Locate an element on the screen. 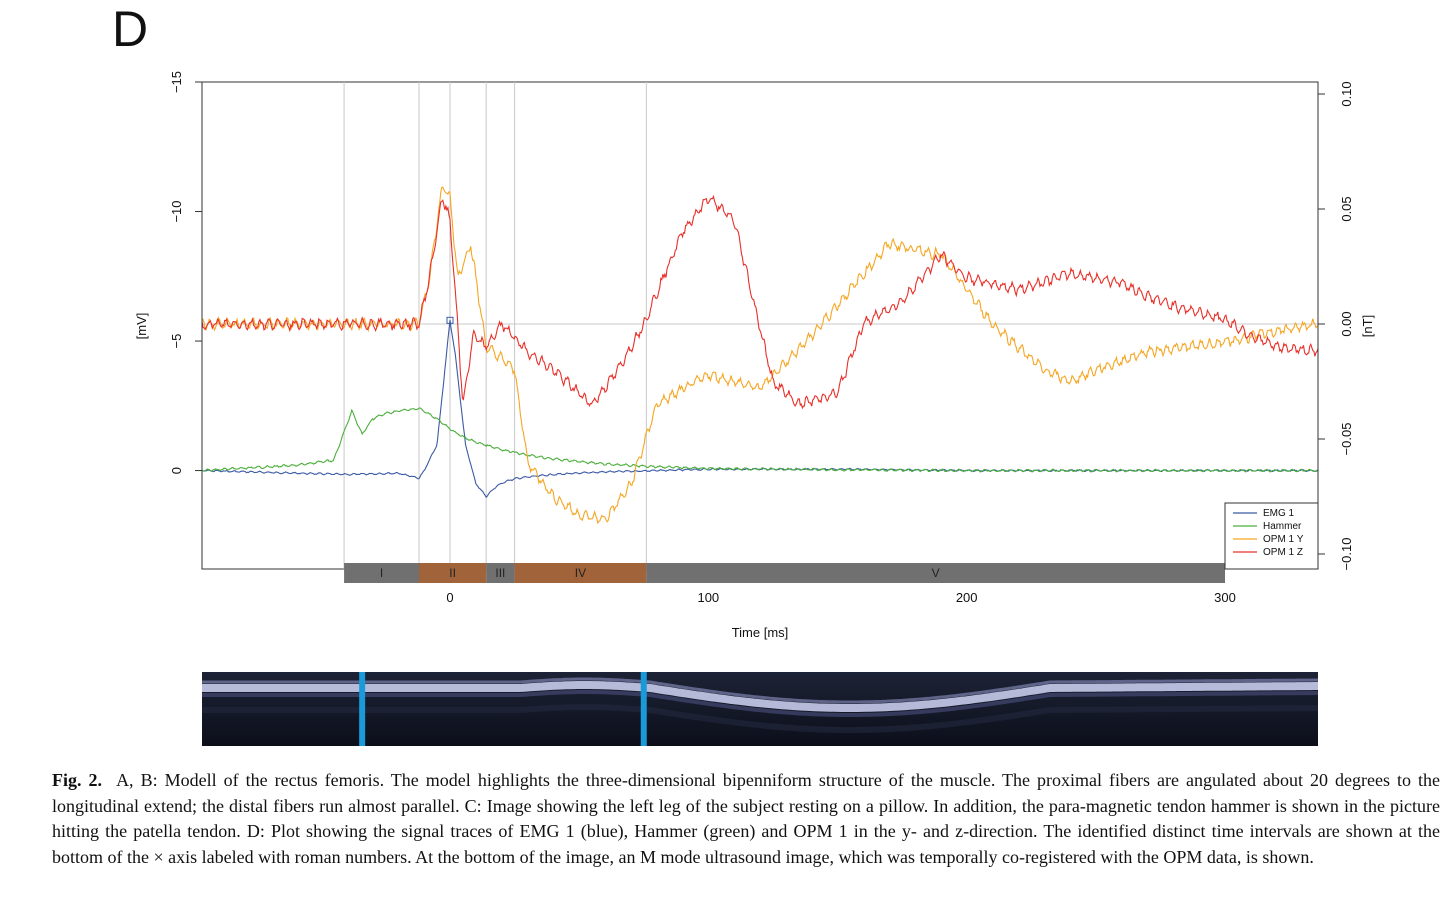  emg-peak-marker is located at coordinates (450, 320).